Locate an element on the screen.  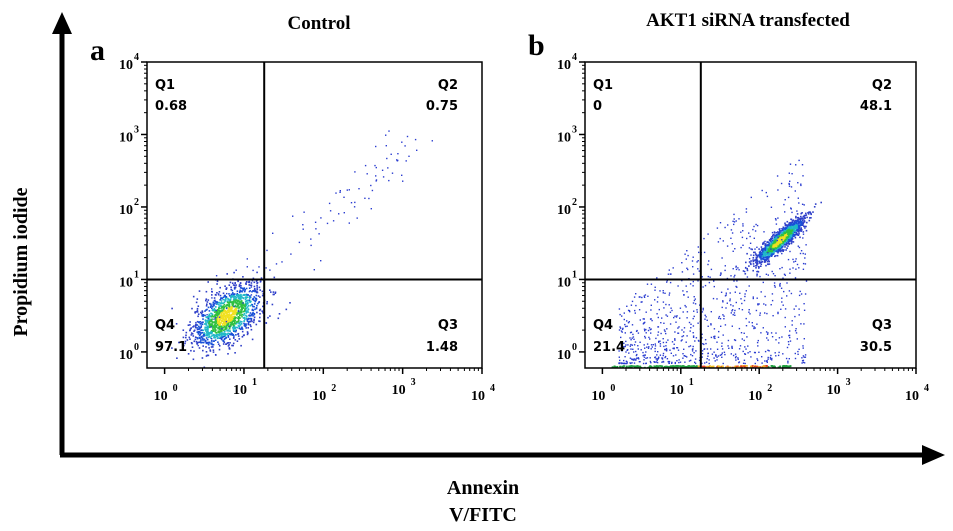
x-tick-exponent: 2 is located at coordinates (769, 388).